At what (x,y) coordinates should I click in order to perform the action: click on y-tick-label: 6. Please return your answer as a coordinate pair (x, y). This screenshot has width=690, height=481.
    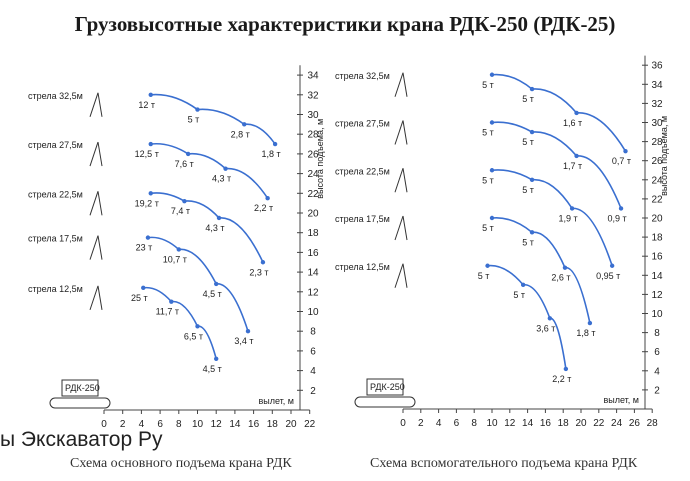
    Looking at the image, I should click on (657, 352).